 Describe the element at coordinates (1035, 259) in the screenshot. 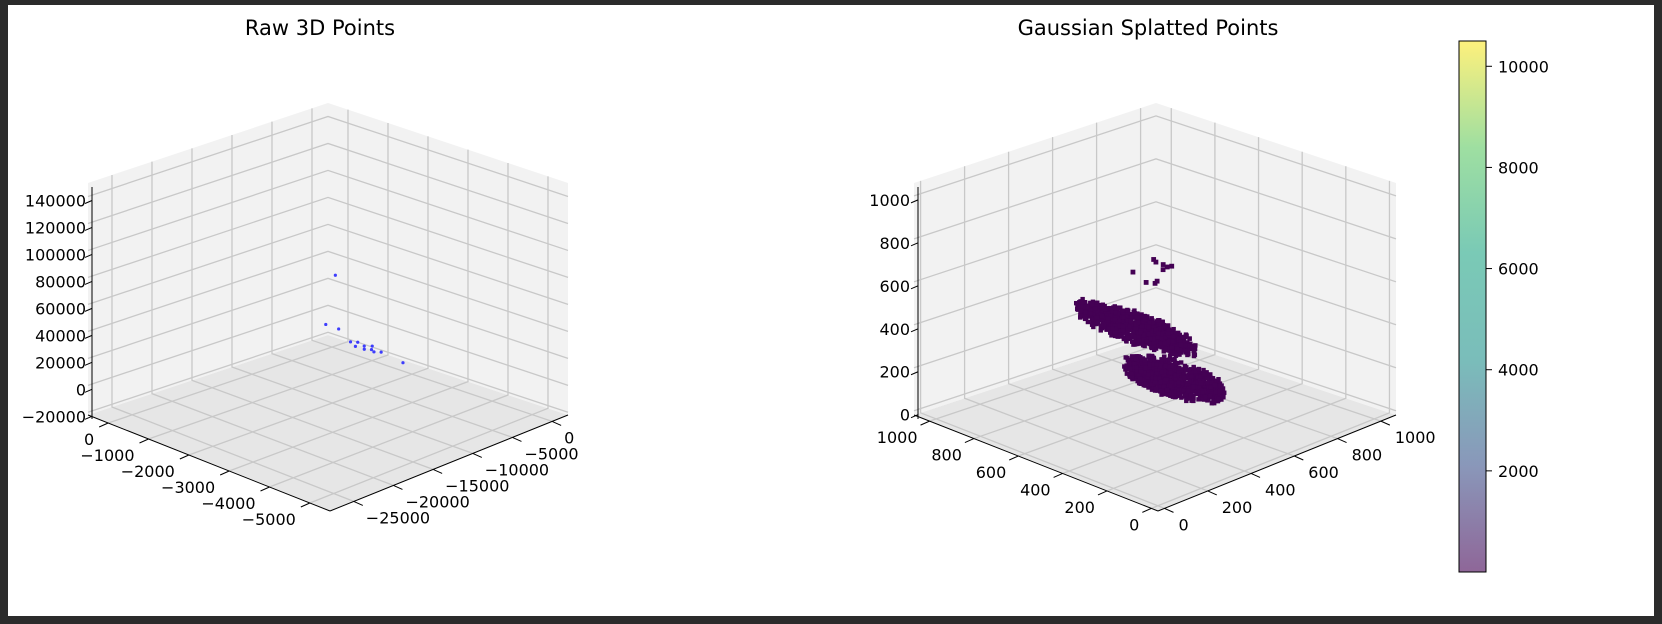

I see `back-left-pane` at that location.